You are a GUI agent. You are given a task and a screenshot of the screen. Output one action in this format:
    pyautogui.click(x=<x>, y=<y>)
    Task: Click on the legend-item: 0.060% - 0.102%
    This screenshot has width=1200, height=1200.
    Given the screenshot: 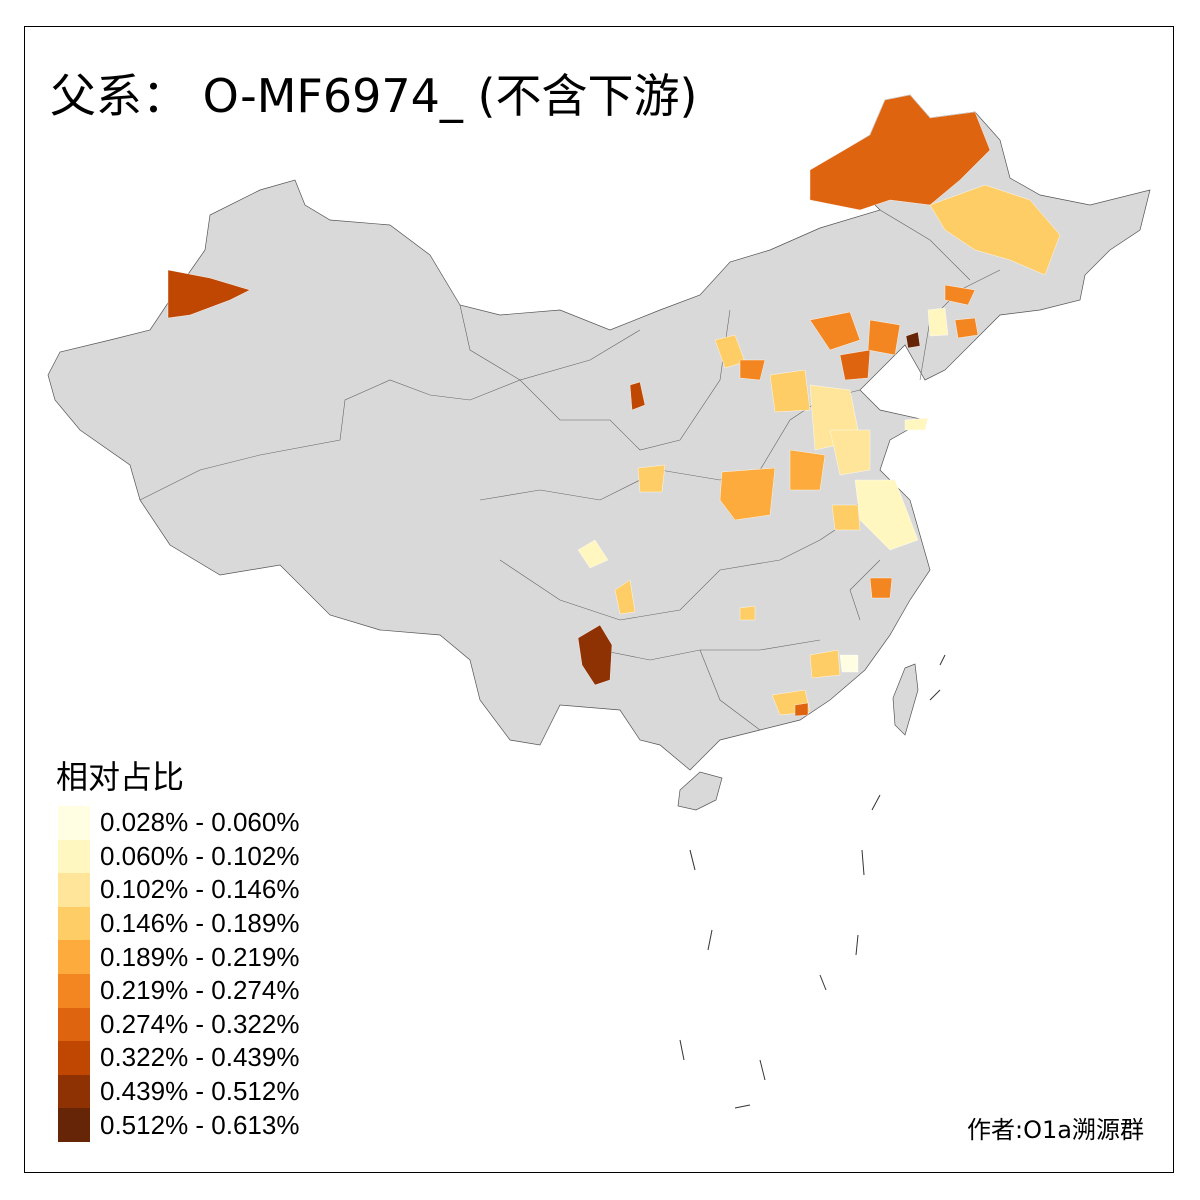 What is the action you would take?
    pyautogui.click(x=179, y=856)
    